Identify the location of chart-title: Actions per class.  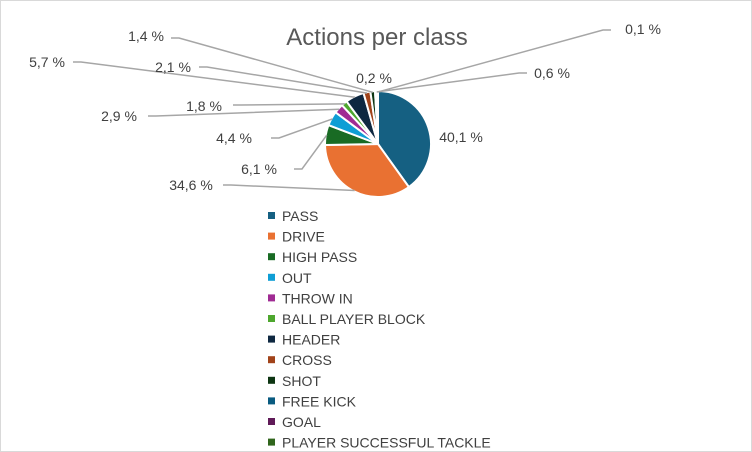
(376, 37).